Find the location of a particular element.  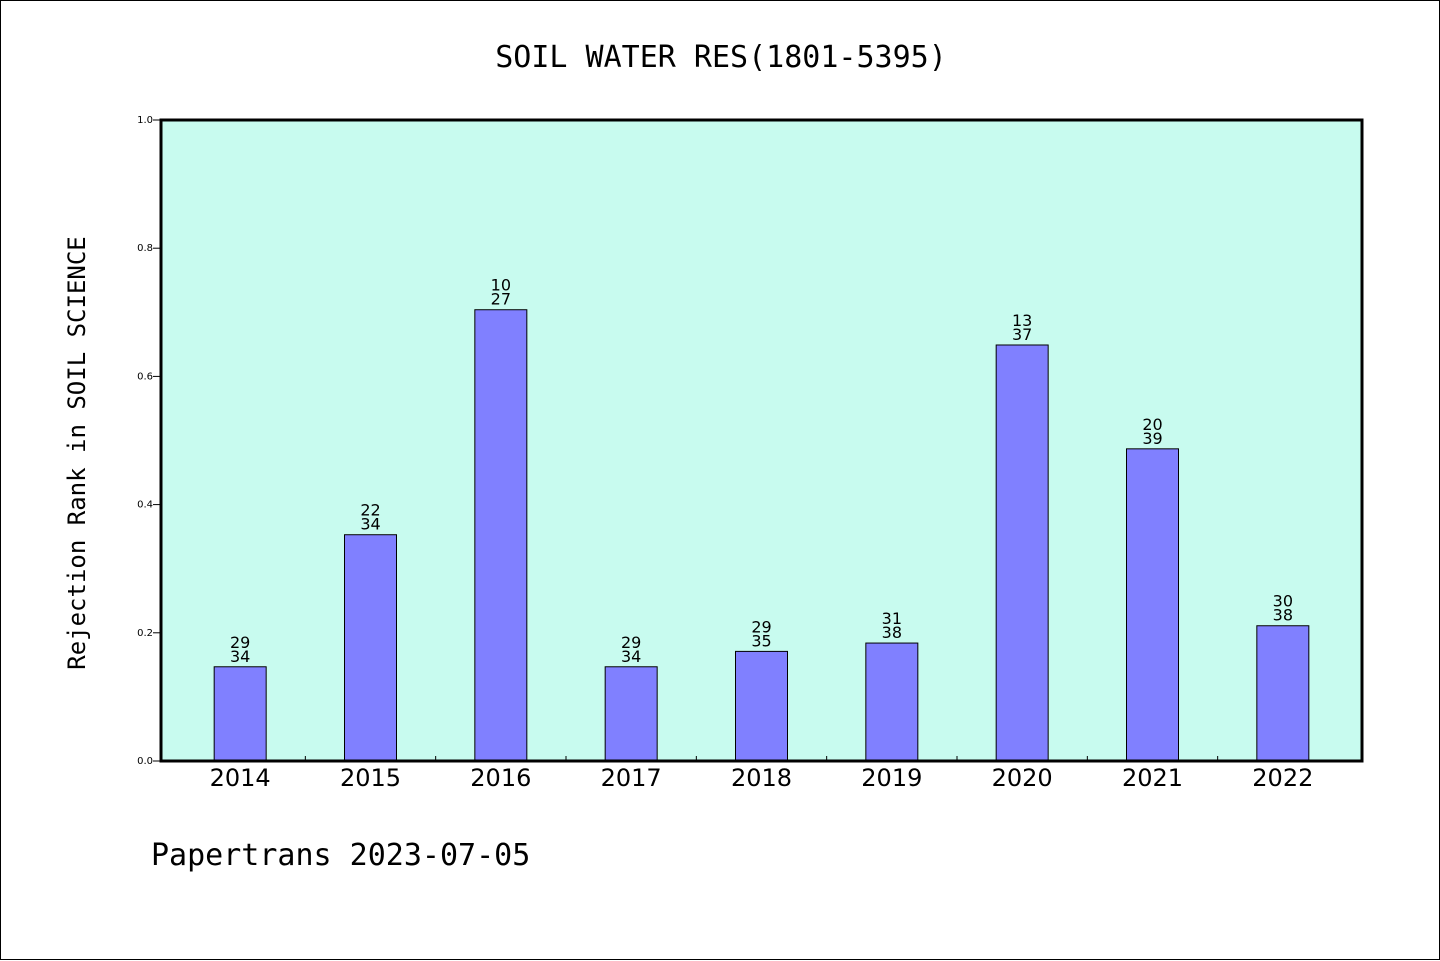

bar-label-top: 31 is located at coordinates (892, 618).